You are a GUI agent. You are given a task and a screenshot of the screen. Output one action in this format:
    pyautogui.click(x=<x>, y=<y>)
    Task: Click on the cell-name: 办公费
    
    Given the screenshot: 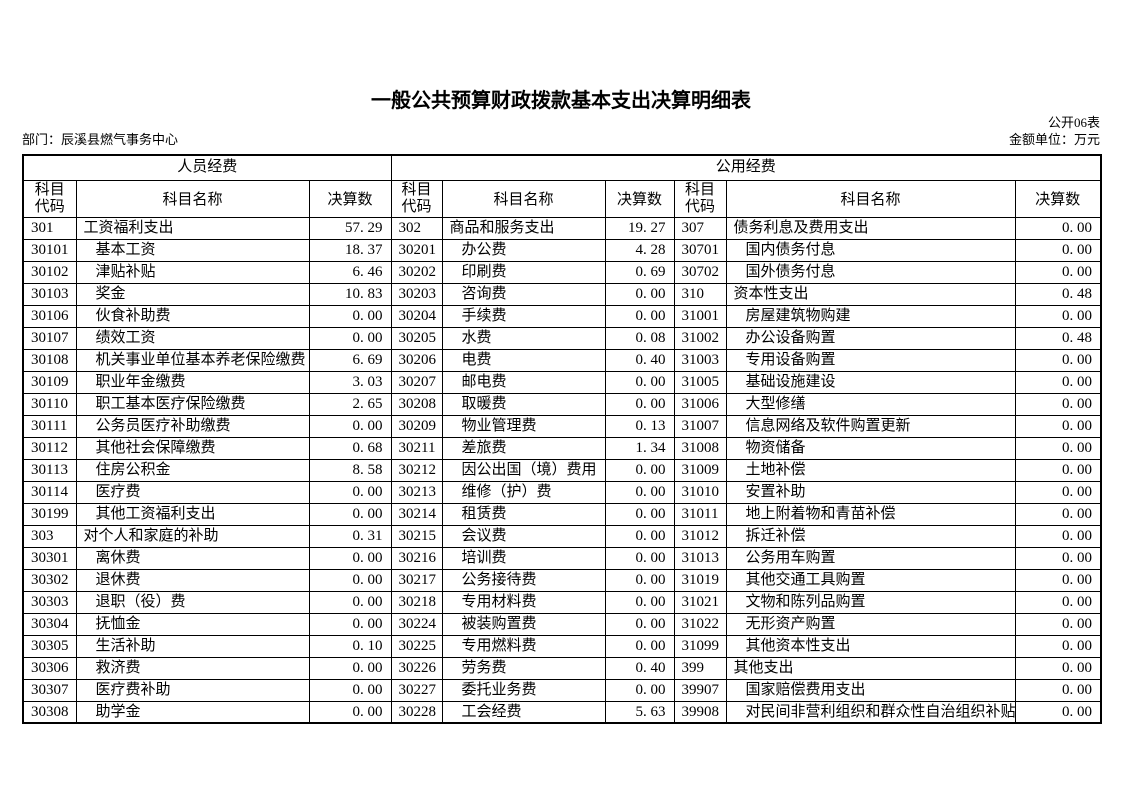 What is the action you would take?
    pyautogui.click(x=523, y=250)
    